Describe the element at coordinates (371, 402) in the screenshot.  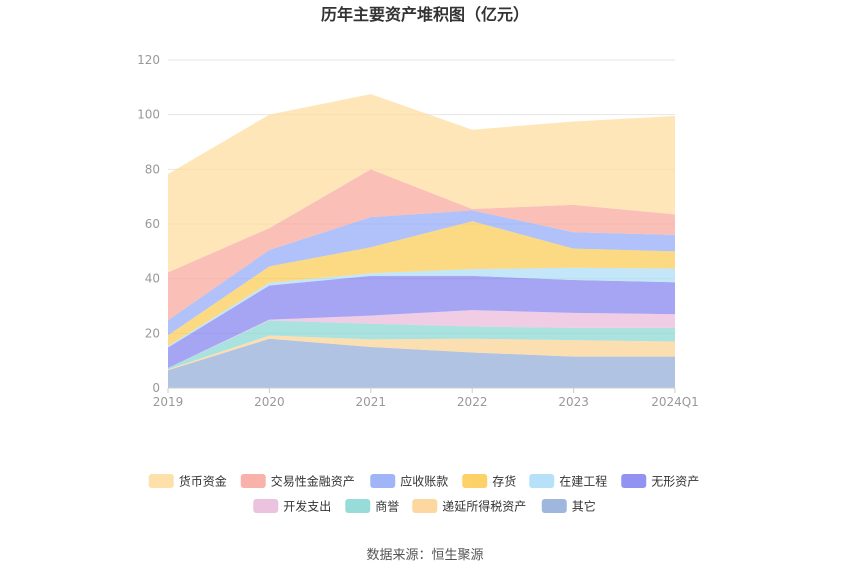
I see `x-tick-label: 2021` at that location.